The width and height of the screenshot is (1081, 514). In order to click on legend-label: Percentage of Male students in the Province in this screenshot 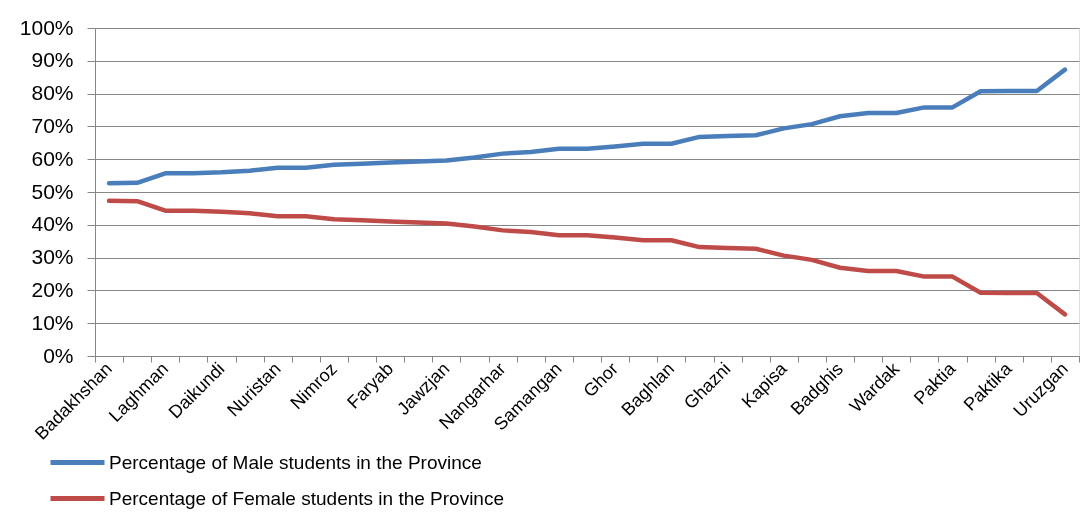, I will do `click(295, 462)`.